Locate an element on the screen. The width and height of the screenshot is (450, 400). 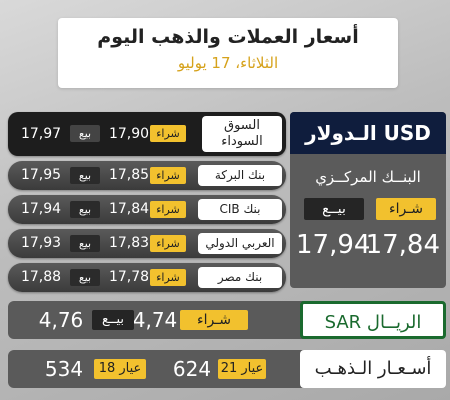
bank-row-banque-misr: بنك مصر شراء 17,78 بيع 17,88 is located at coordinates (147, 277).